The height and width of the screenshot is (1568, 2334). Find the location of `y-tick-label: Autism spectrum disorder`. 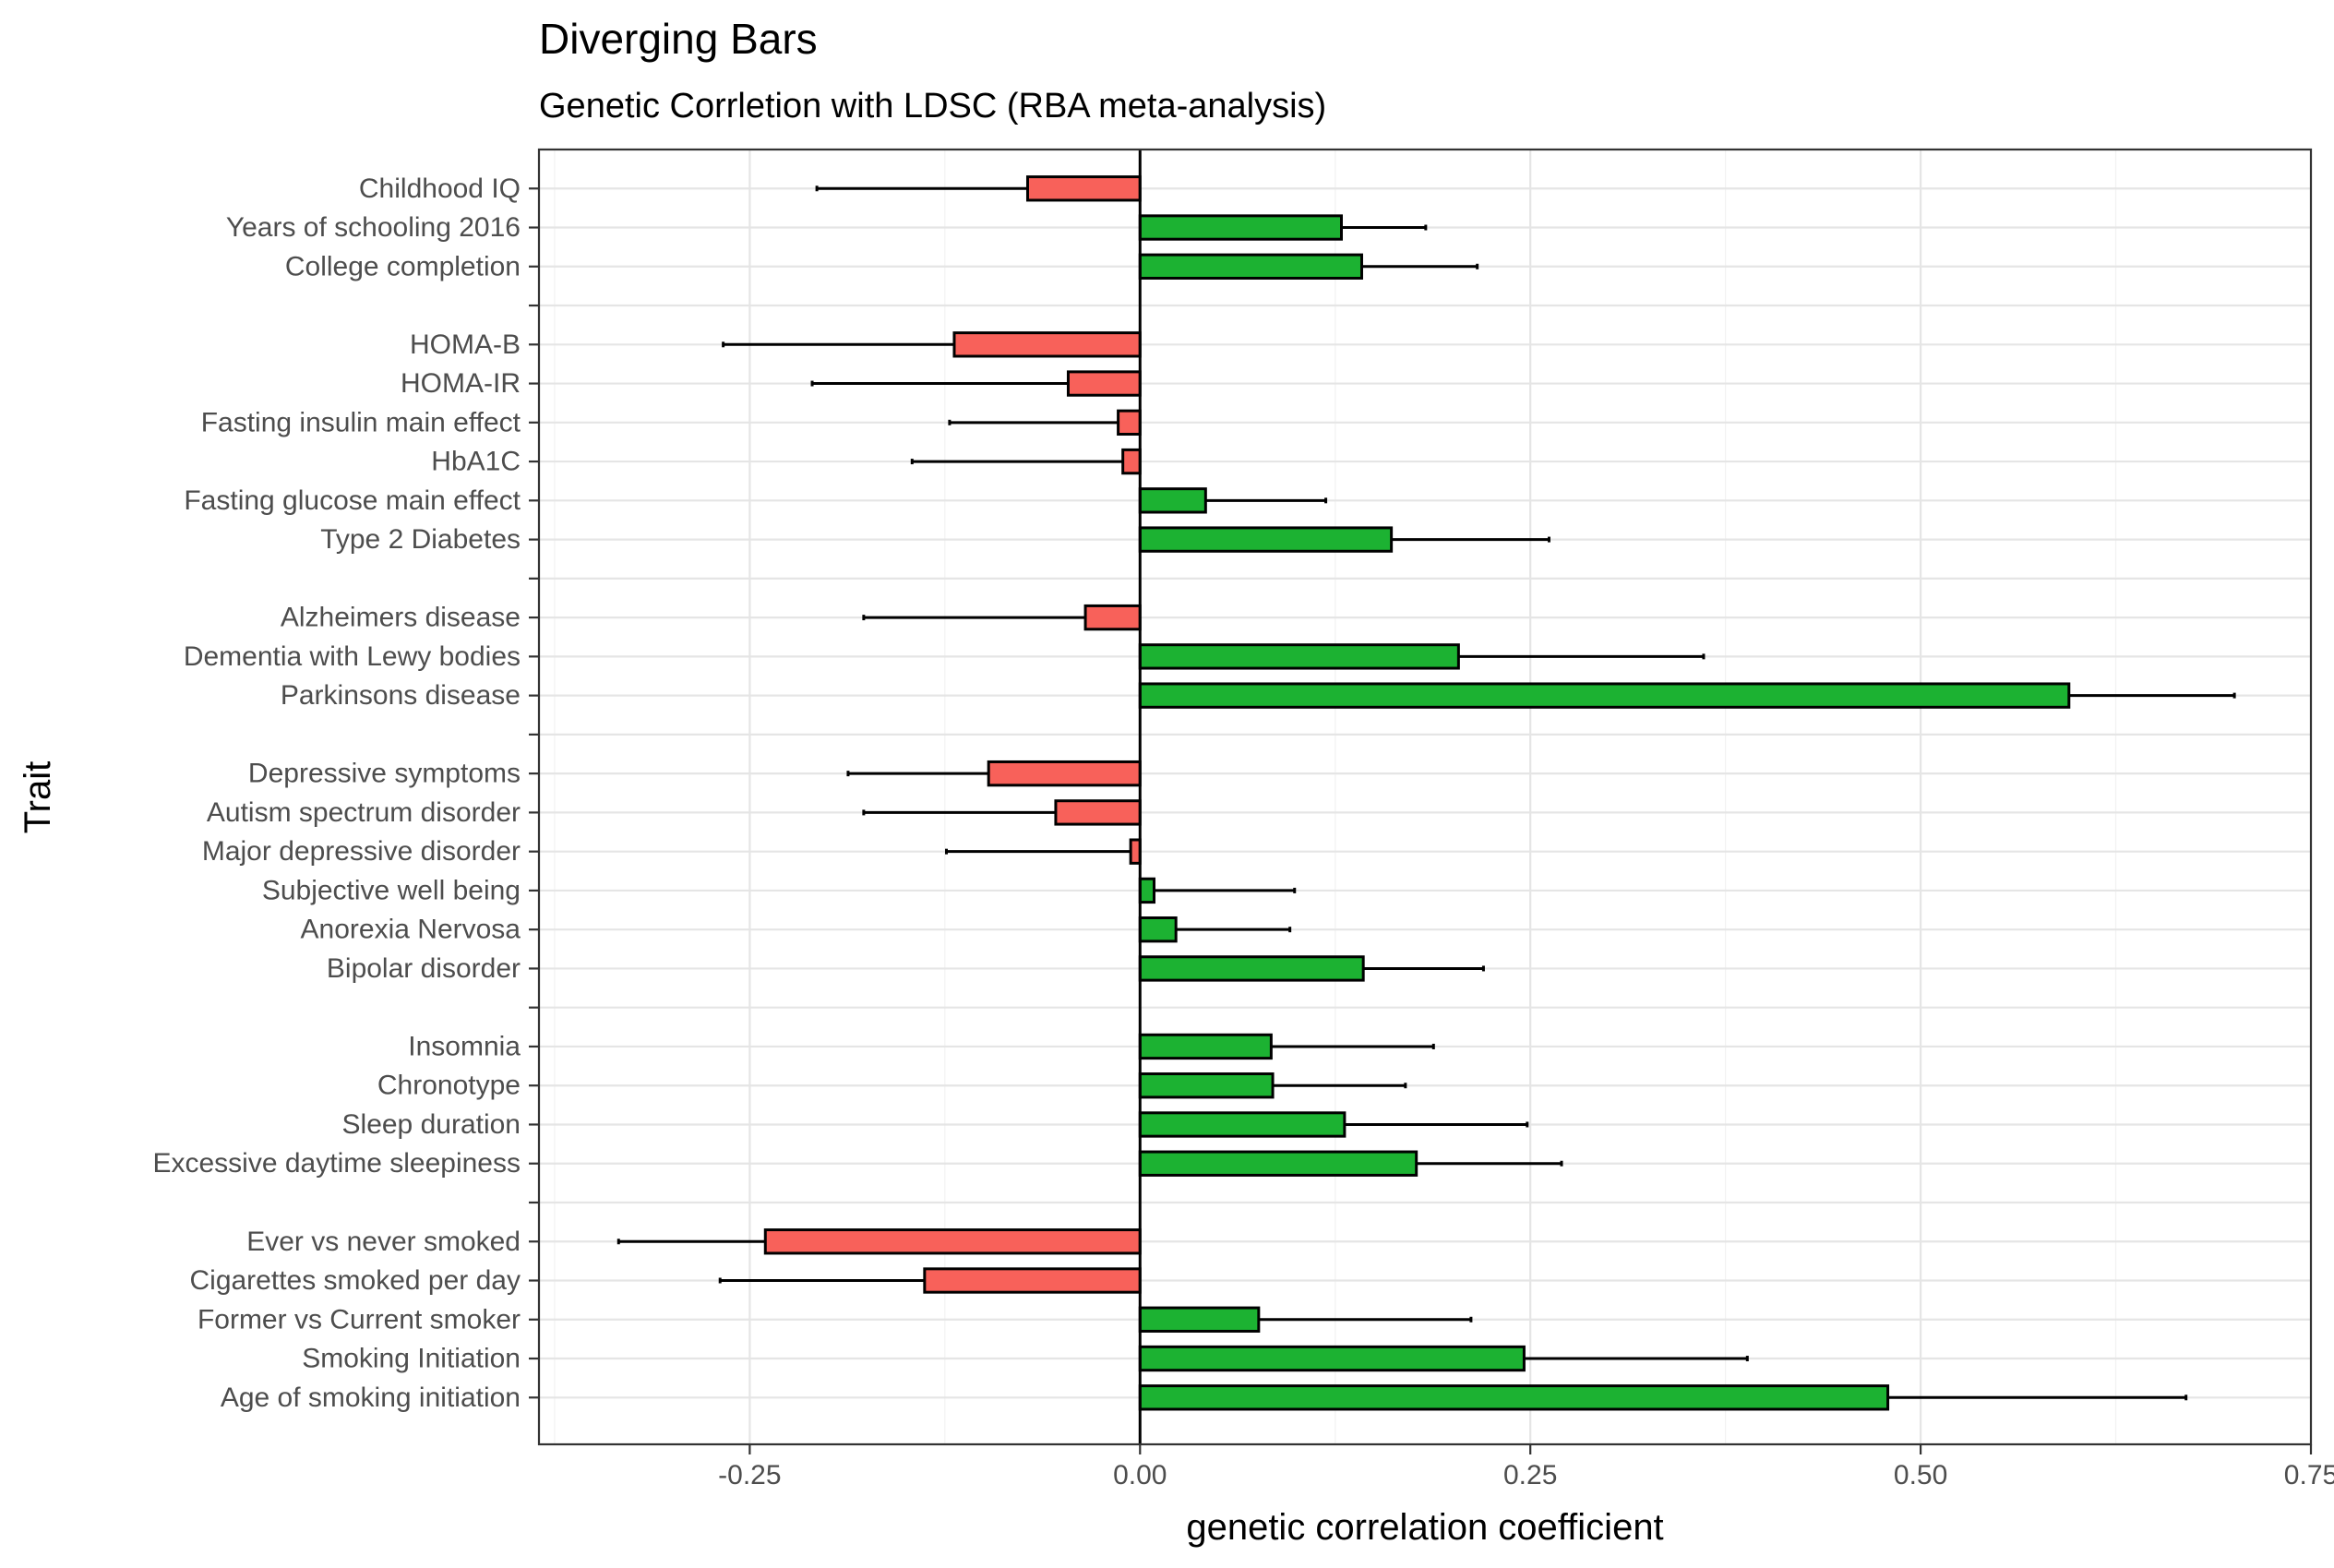

y-tick-label: Autism spectrum disorder is located at coordinates (364, 813).